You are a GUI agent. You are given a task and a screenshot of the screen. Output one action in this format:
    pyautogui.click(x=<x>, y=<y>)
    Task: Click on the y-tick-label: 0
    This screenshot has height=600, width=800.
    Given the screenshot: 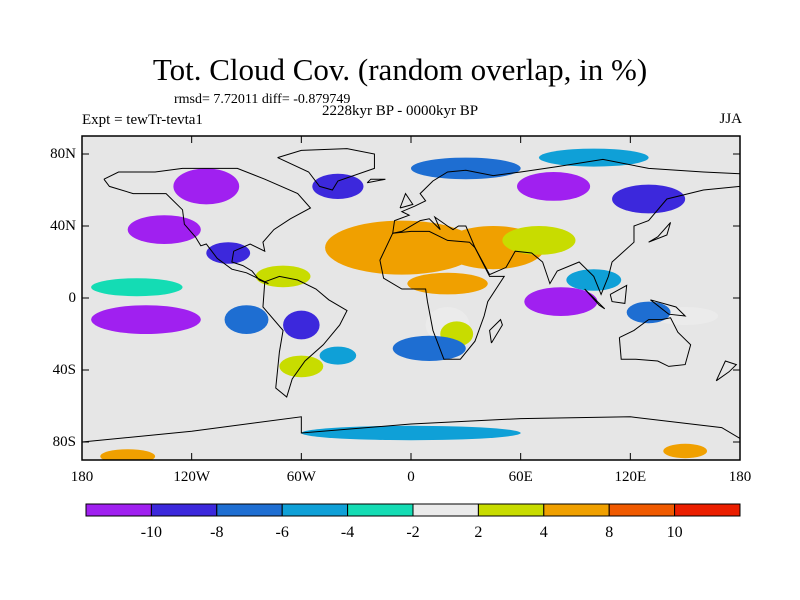 What is the action you would take?
    pyautogui.click(x=72, y=298)
    